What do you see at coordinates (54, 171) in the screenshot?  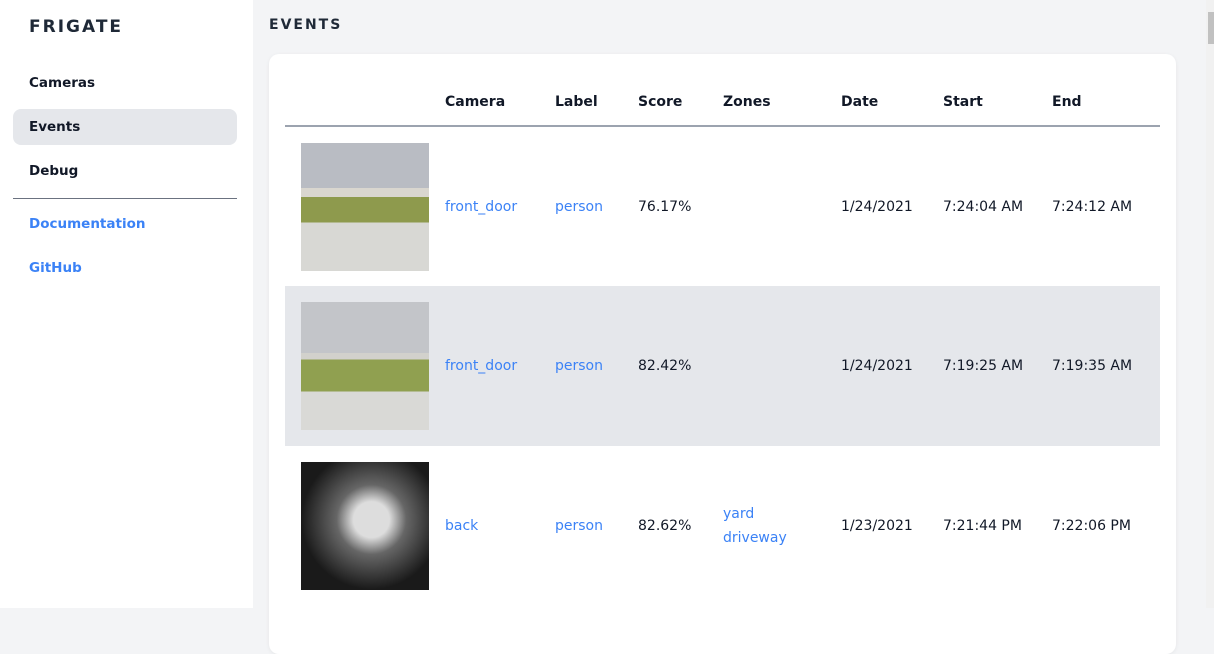 I see `sidebar-item-debug: Debug` at bounding box center [54, 171].